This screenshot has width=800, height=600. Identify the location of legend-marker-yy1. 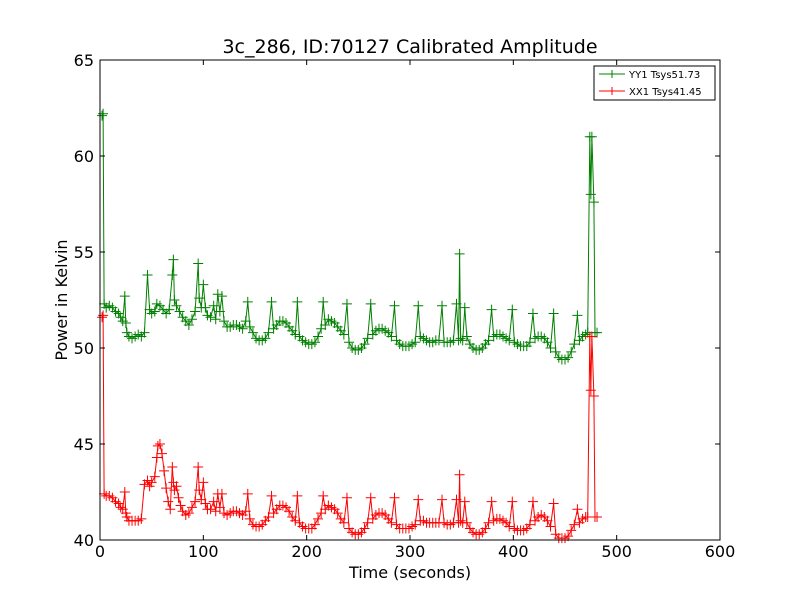
(612, 74).